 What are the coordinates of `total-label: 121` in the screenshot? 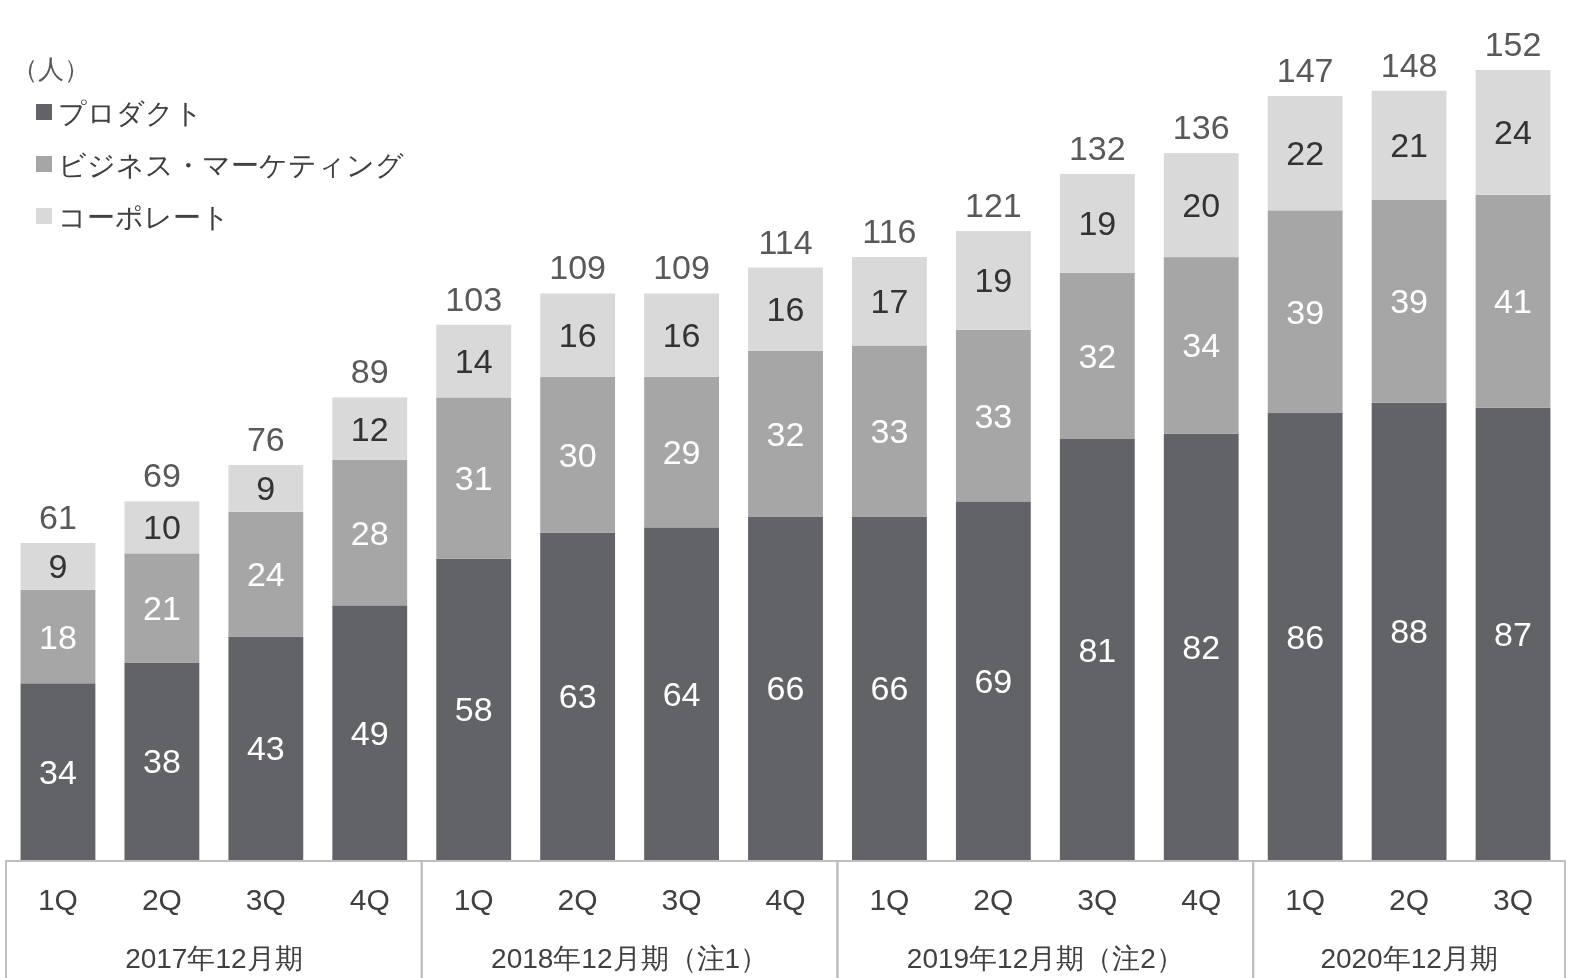 It's located at (993, 205).